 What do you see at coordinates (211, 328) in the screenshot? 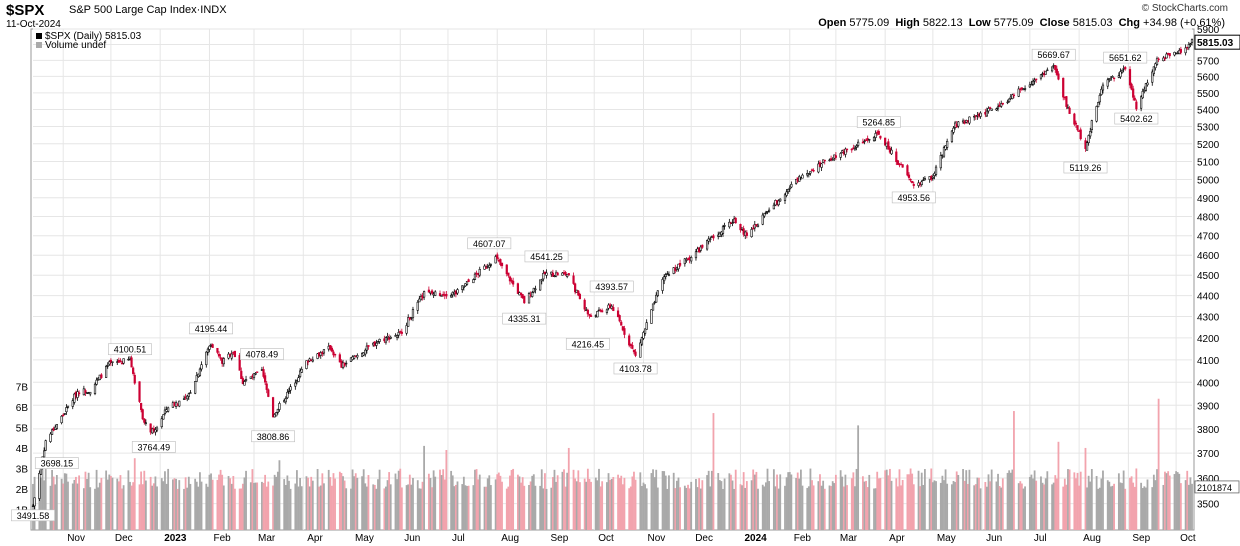
I see `annotation-box` at bounding box center [211, 328].